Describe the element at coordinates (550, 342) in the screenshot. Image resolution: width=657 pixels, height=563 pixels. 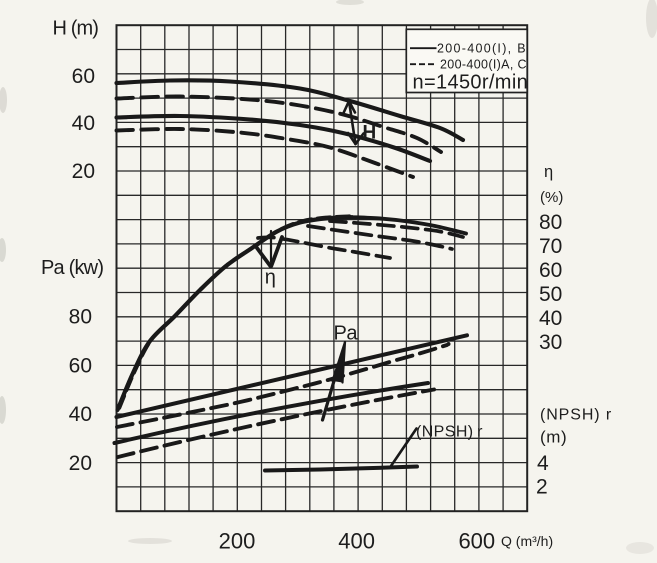
I see `svg-text: 30` at that location.